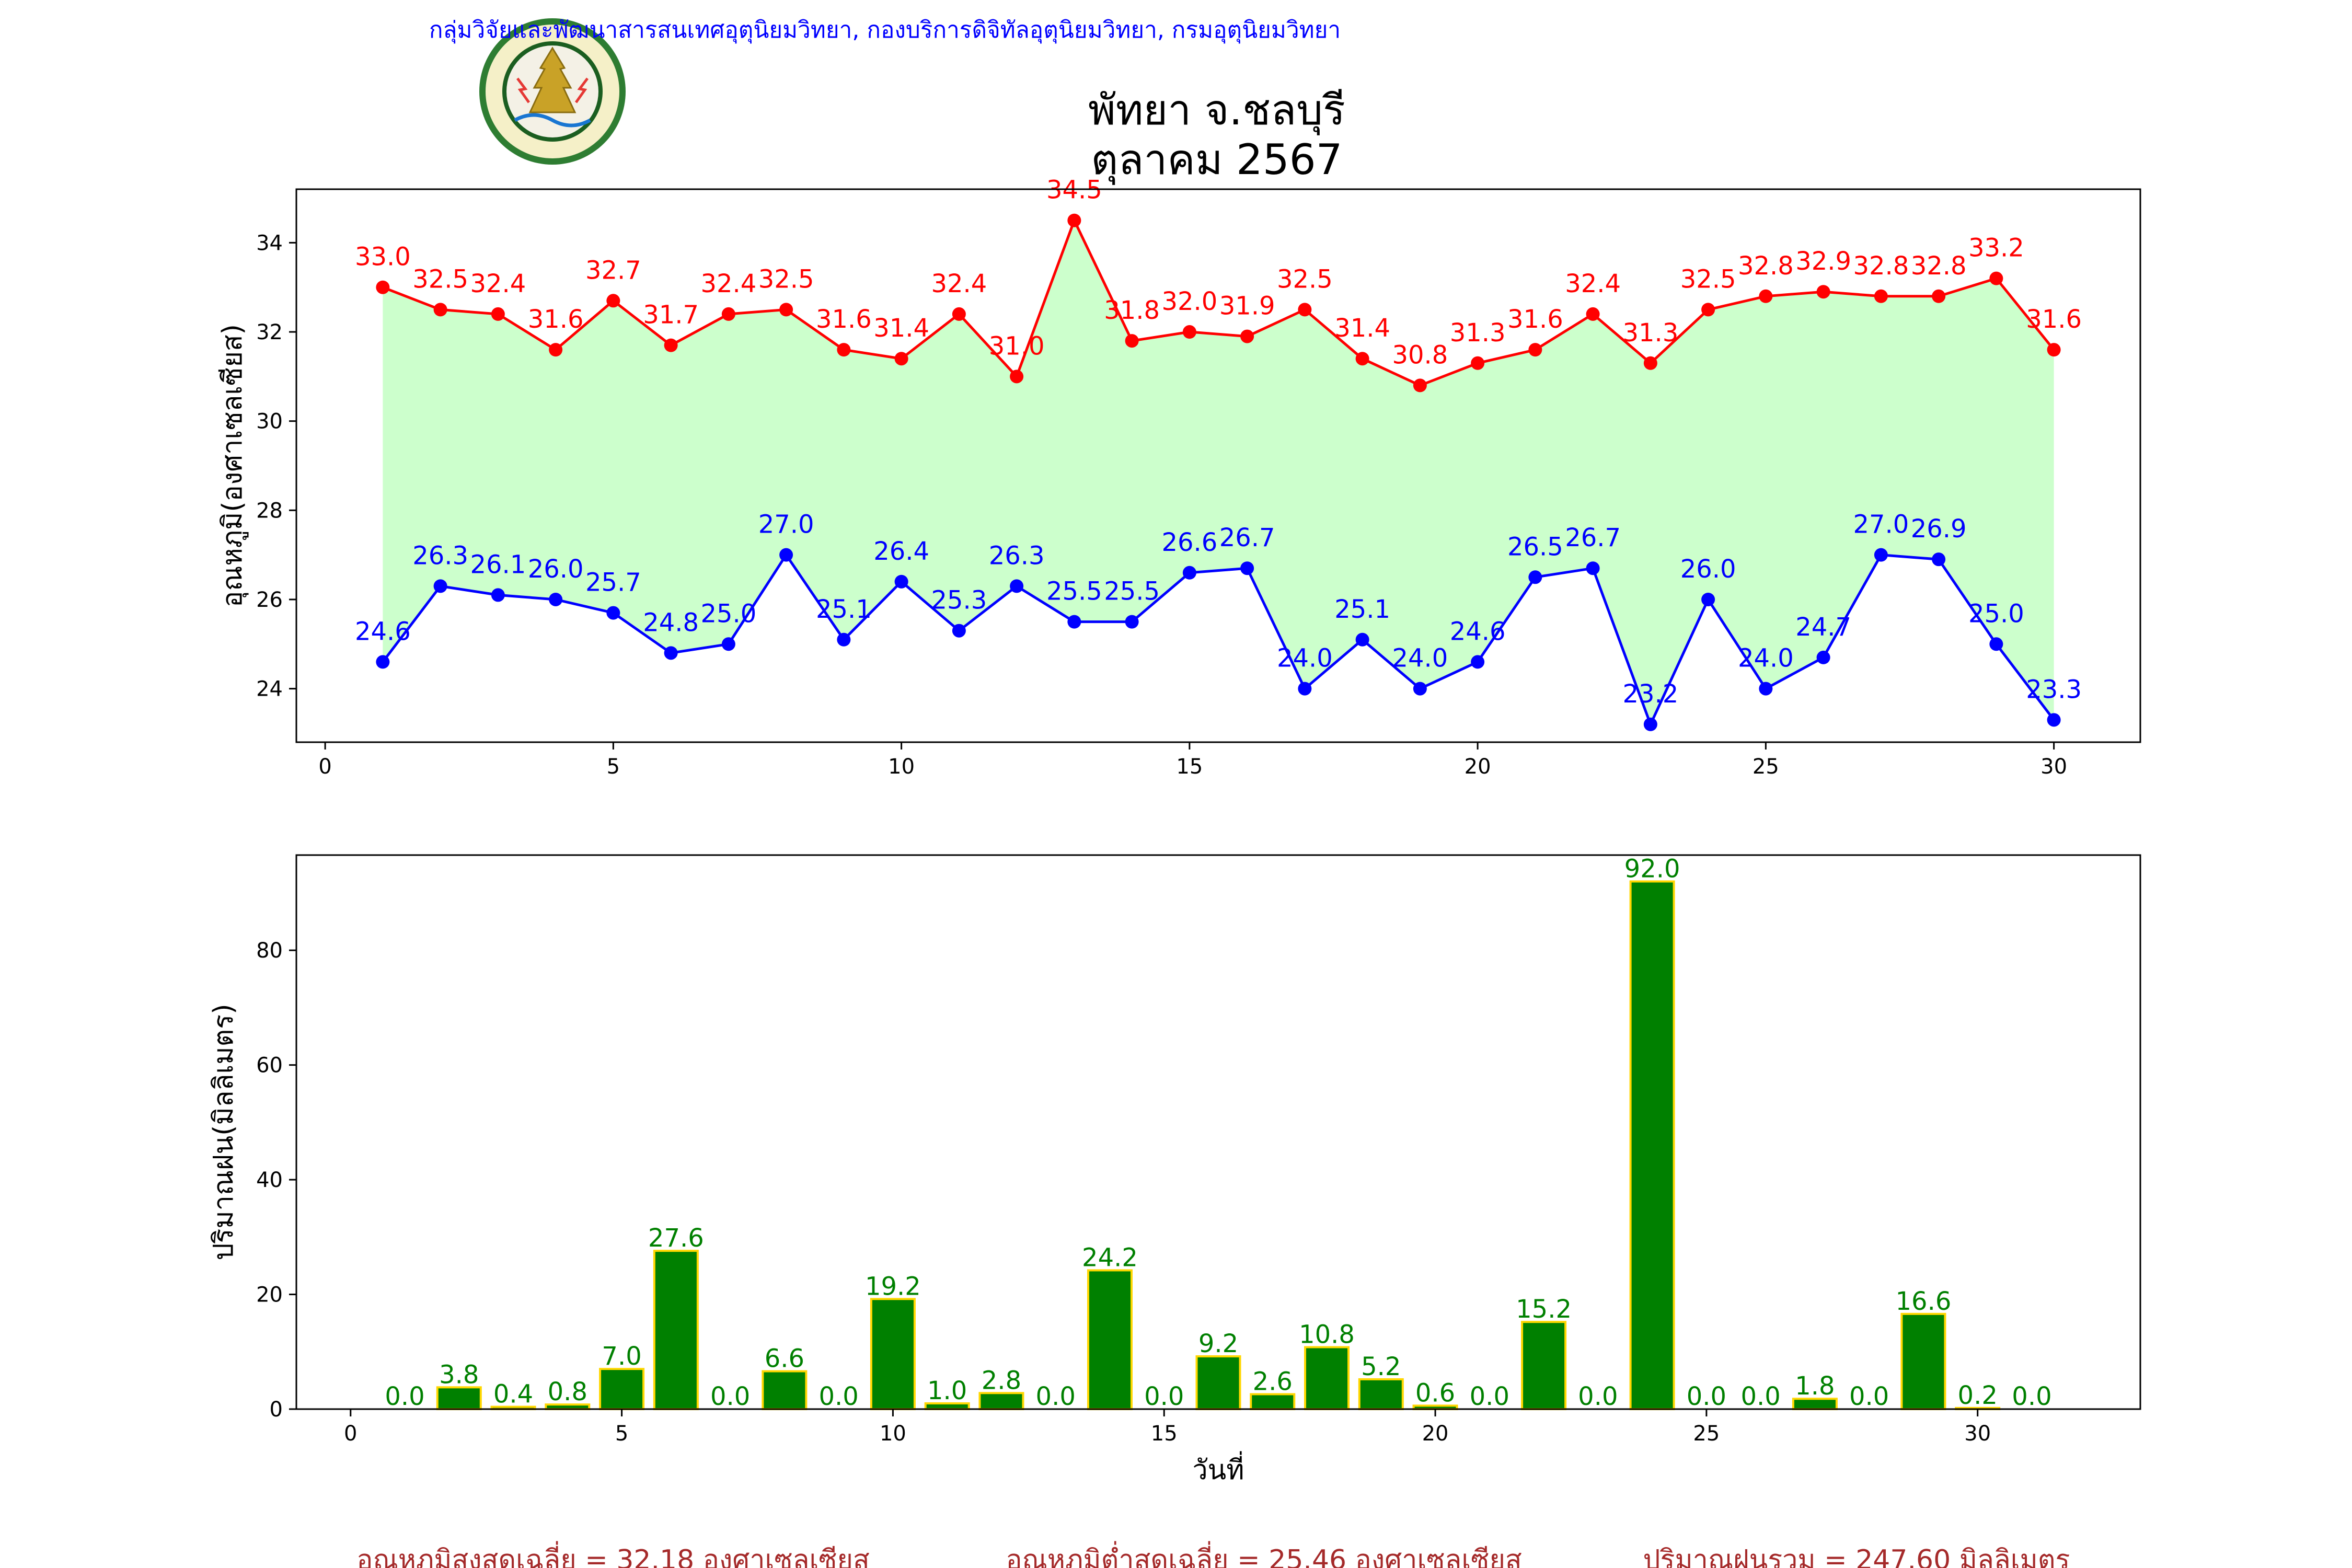 The height and width of the screenshot is (1568, 2352). What do you see at coordinates (1074, 591) in the screenshot?
I see `min-temperature-data-label: 25.5` at bounding box center [1074, 591].